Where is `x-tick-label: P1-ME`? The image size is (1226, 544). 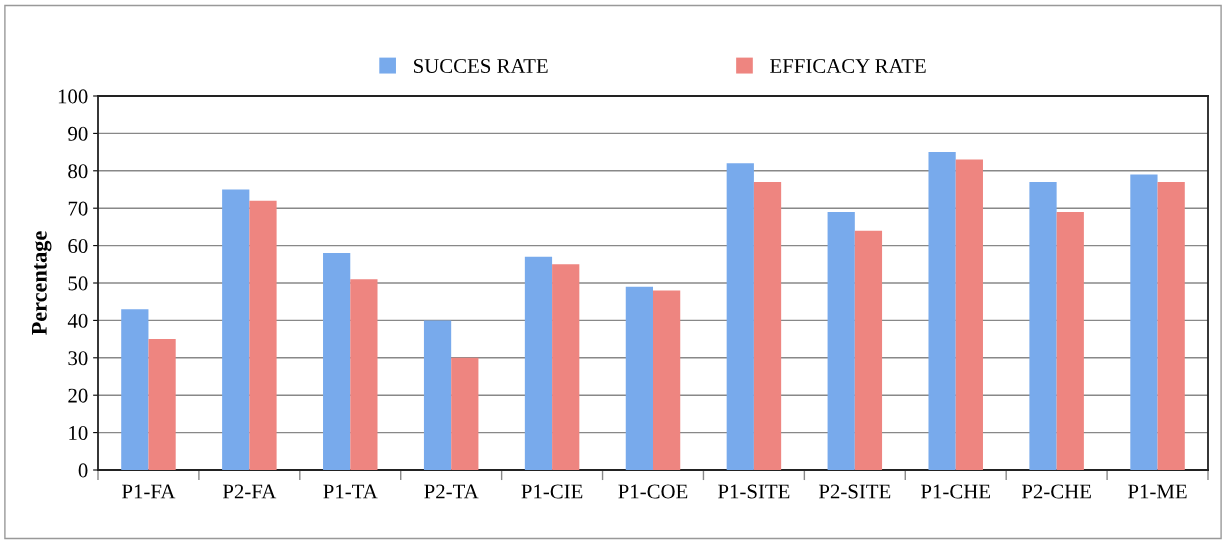 x-tick-label: P1-ME is located at coordinates (1157, 491).